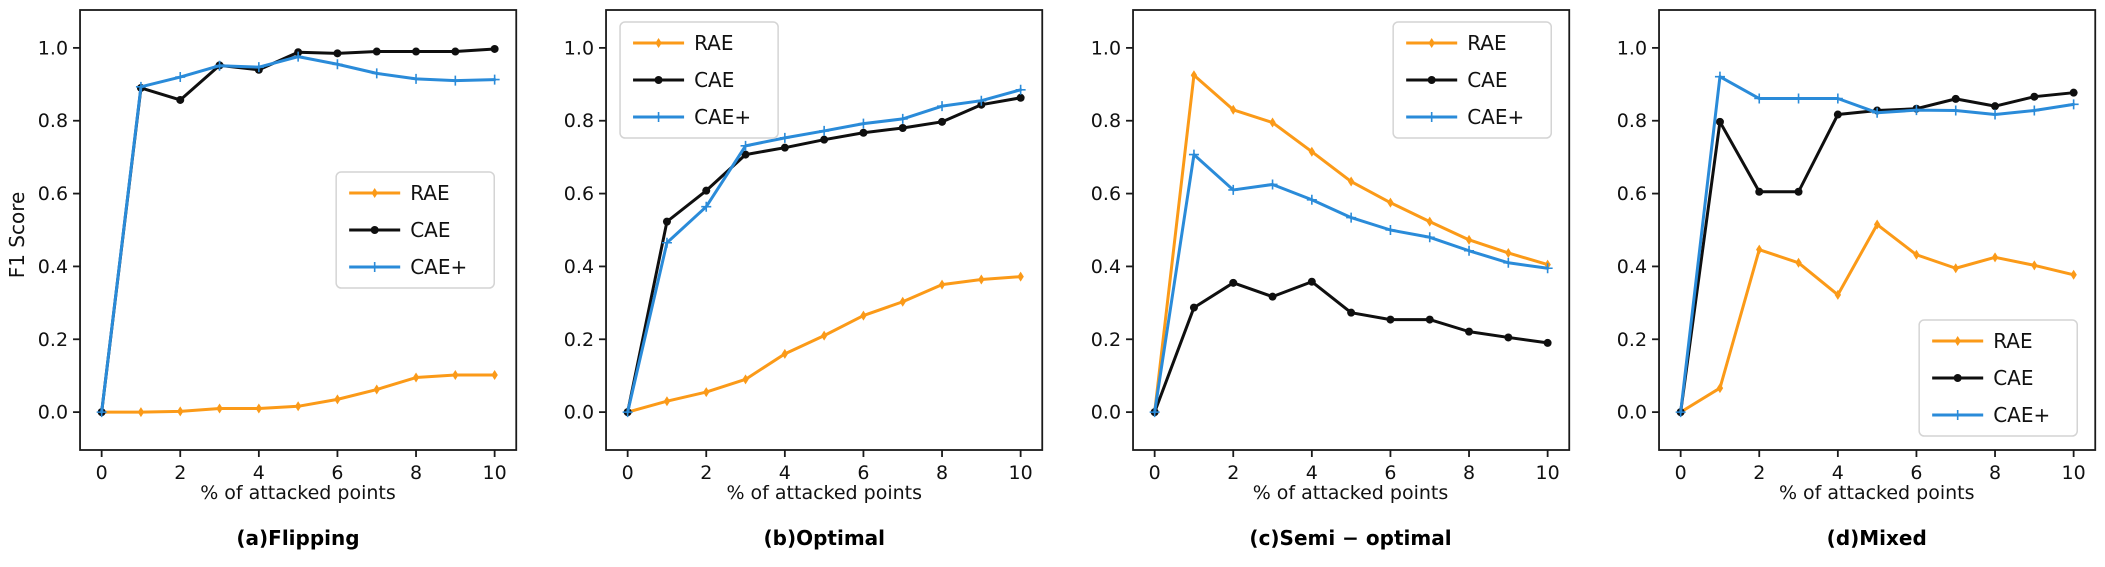 The width and height of the screenshot is (2105, 567). What do you see at coordinates (298, 538) in the screenshot?
I see `subplot-title: (a)Flipping` at bounding box center [298, 538].